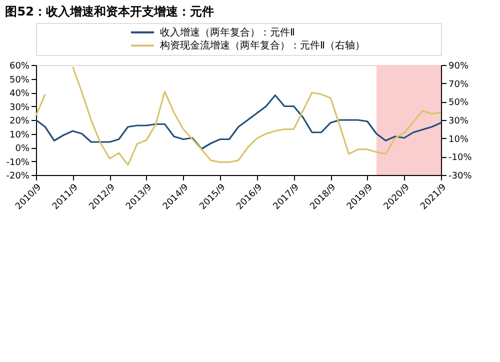 This screenshot has width=500, height=362. Describe the element at coordinates (18, 177) in the screenshot. I see `y-tick-label: -20%` at that location.